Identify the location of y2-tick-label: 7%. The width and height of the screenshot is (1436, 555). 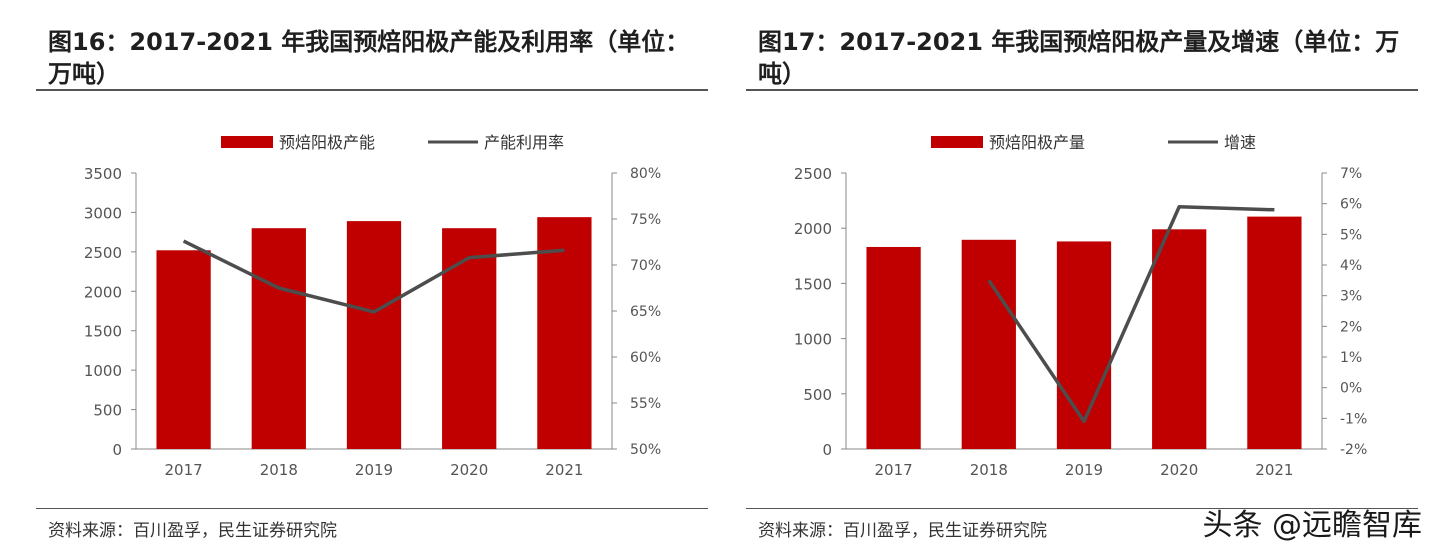
(1351, 174).